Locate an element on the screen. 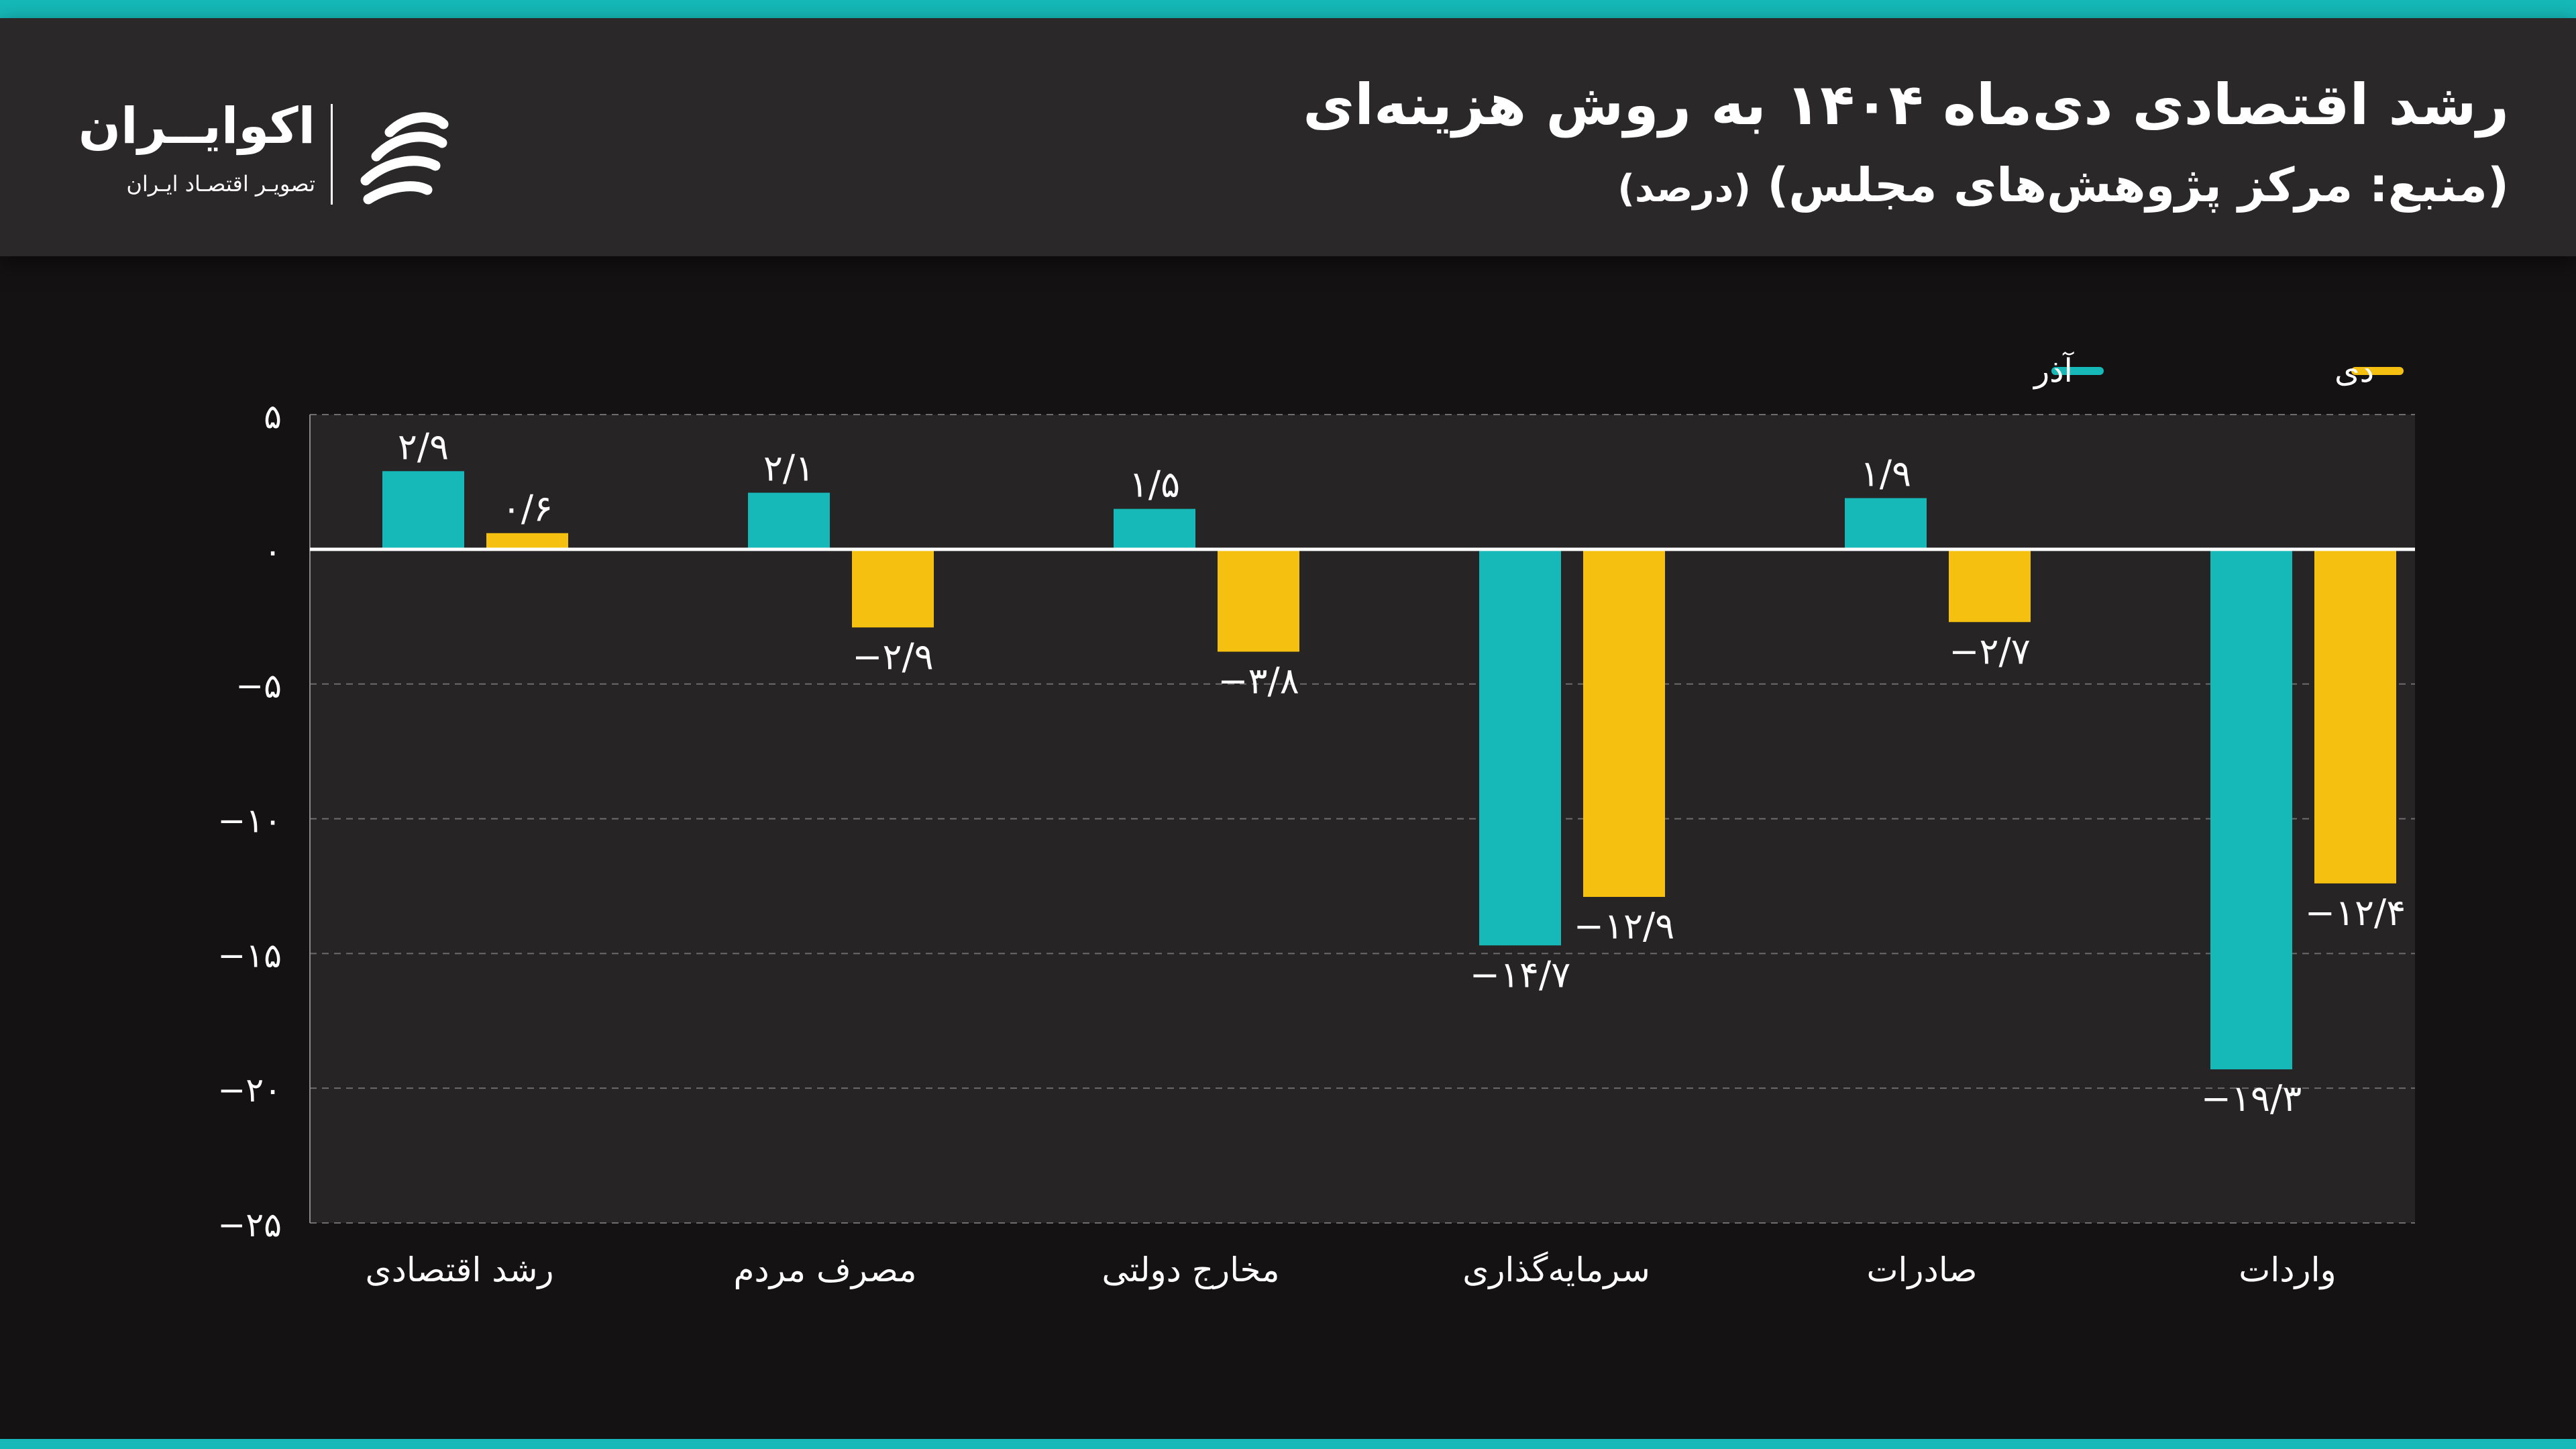 The image size is (2576, 1449). data-label: −۱۴/۷ is located at coordinates (1520, 974).